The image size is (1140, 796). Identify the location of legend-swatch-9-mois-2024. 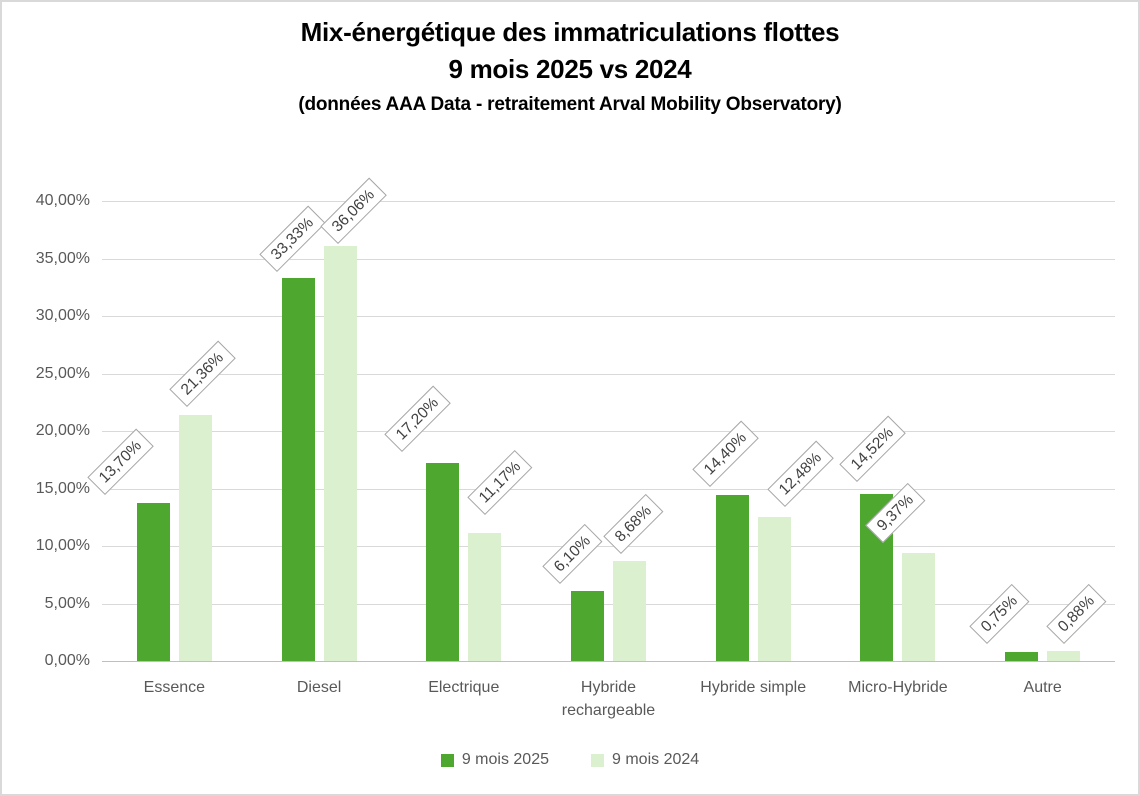
(597, 760).